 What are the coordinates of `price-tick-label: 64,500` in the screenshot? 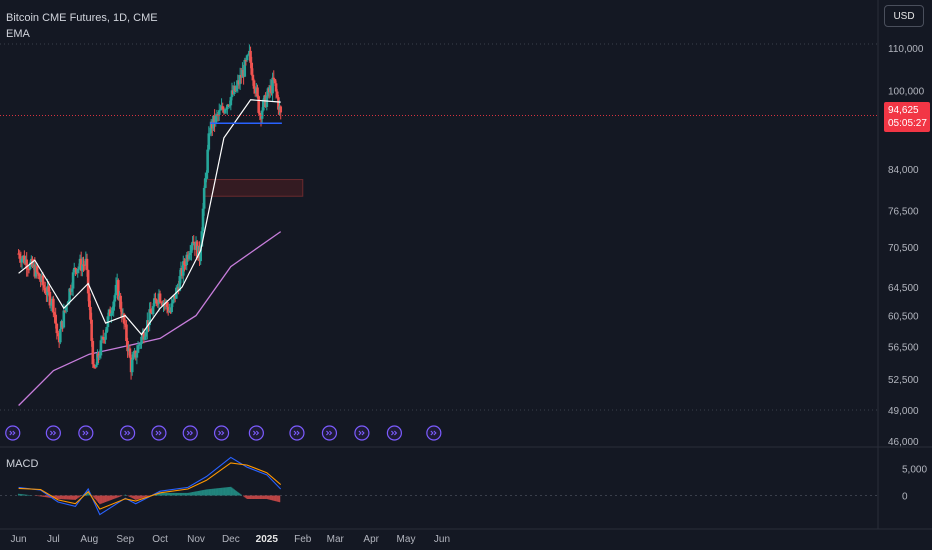 It's located at (903, 288).